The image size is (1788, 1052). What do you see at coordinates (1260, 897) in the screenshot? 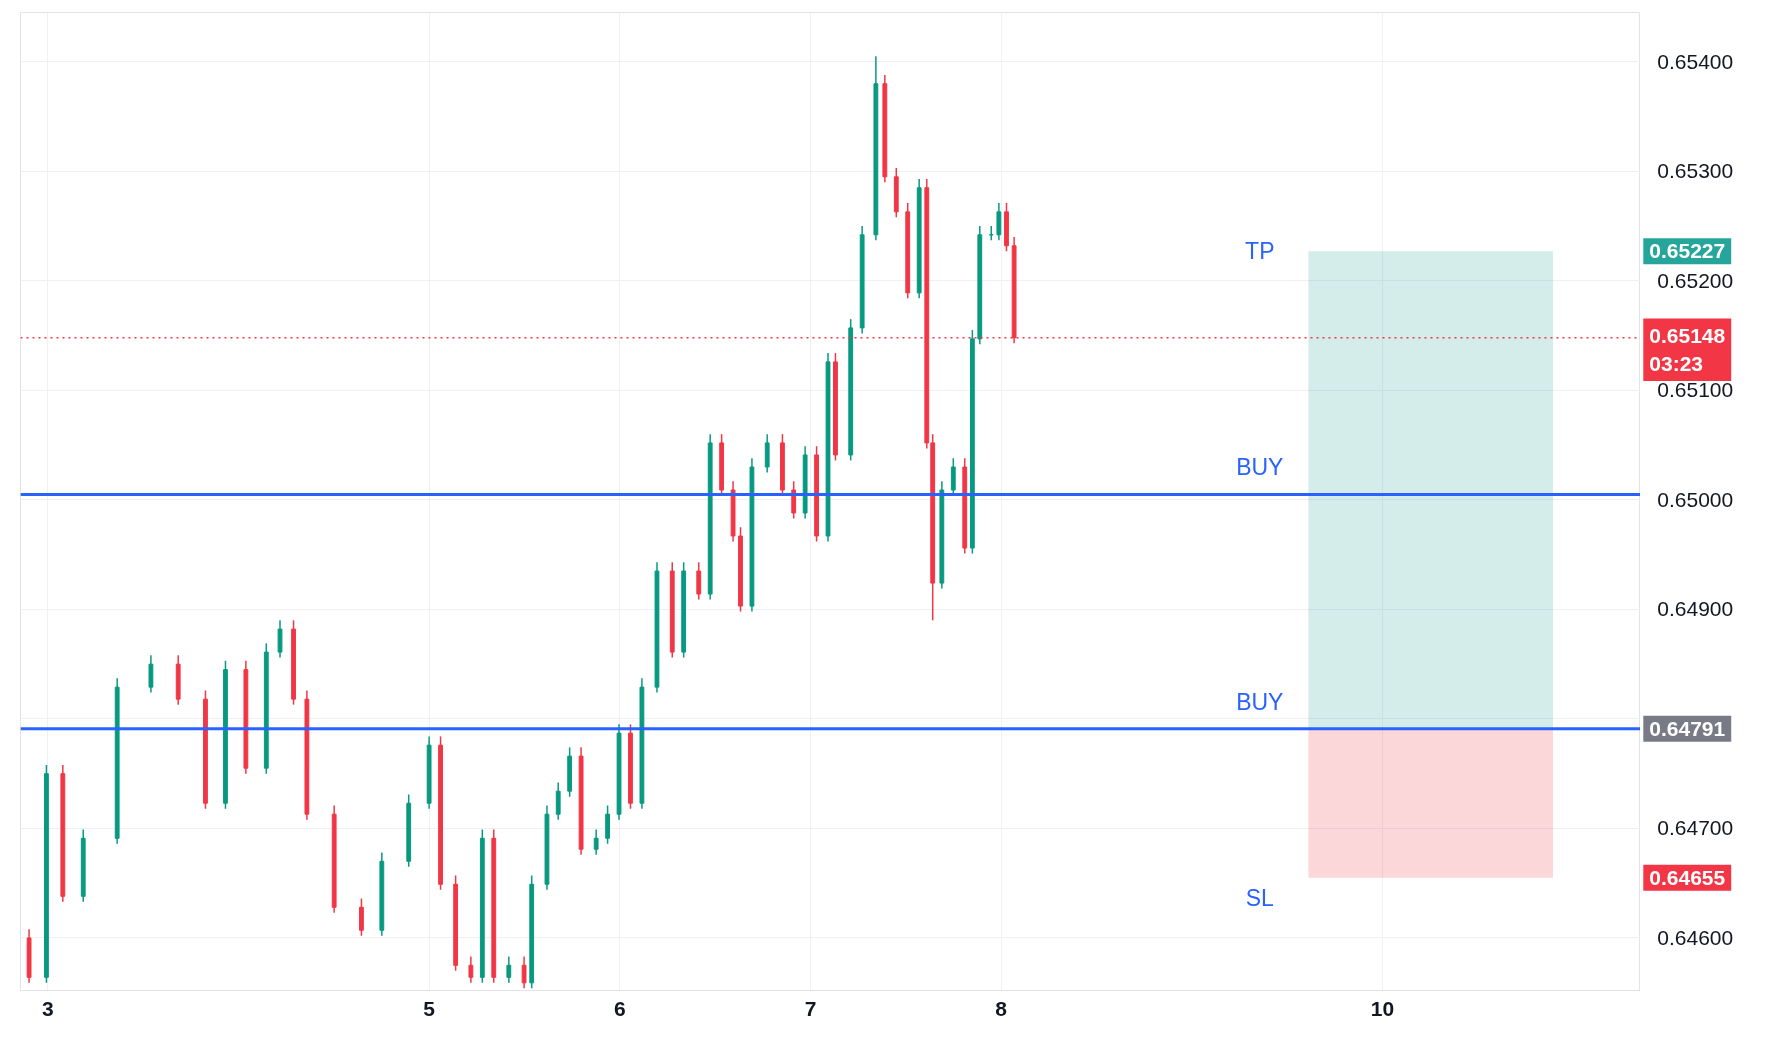
I see `band-label: SL` at bounding box center [1260, 897].